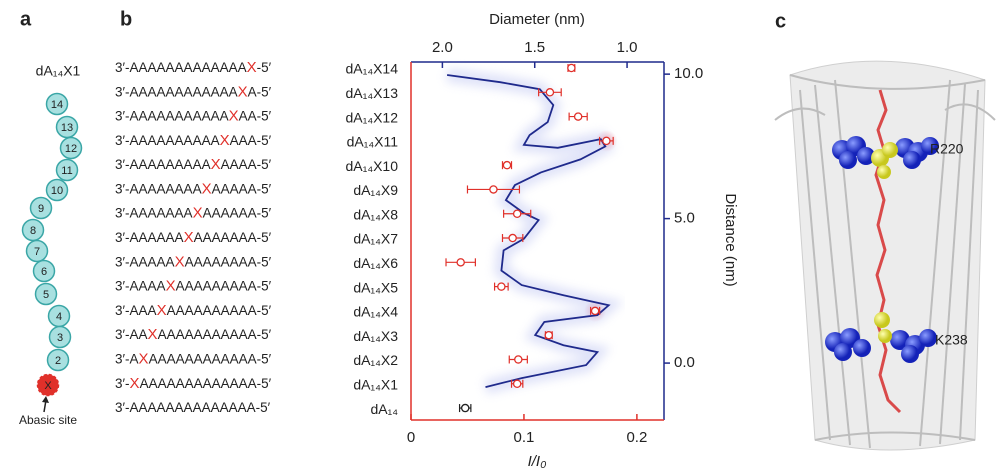  I want to click on x2-tick-label: 2.0, so click(442, 47).